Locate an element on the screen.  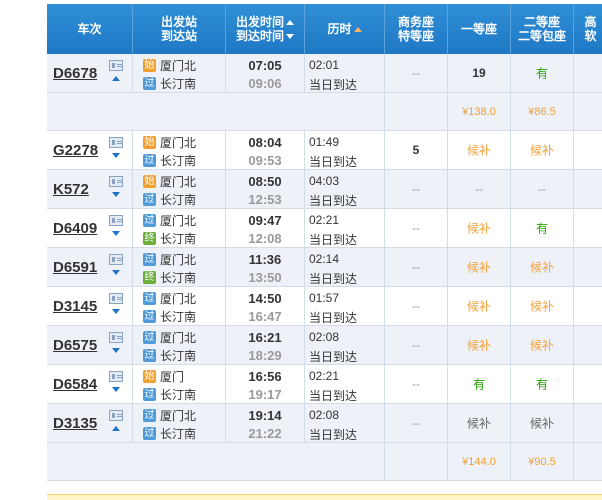
price-cell: ¥86.5 is located at coordinates (542, 111).